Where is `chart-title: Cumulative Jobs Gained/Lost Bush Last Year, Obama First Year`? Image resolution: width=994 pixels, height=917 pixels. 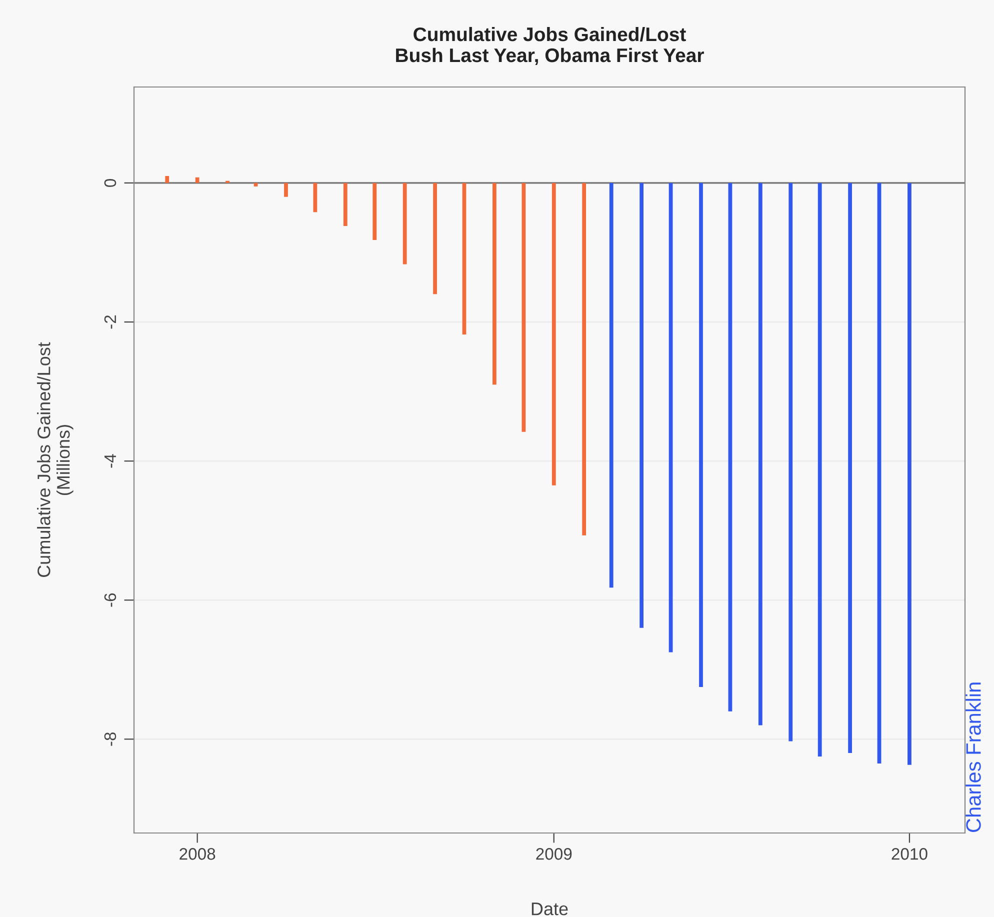 chart-title: Cumulative Jobs Gained/Lost Bush Last Year, Obama First Year is located at coordinates (550, 46).